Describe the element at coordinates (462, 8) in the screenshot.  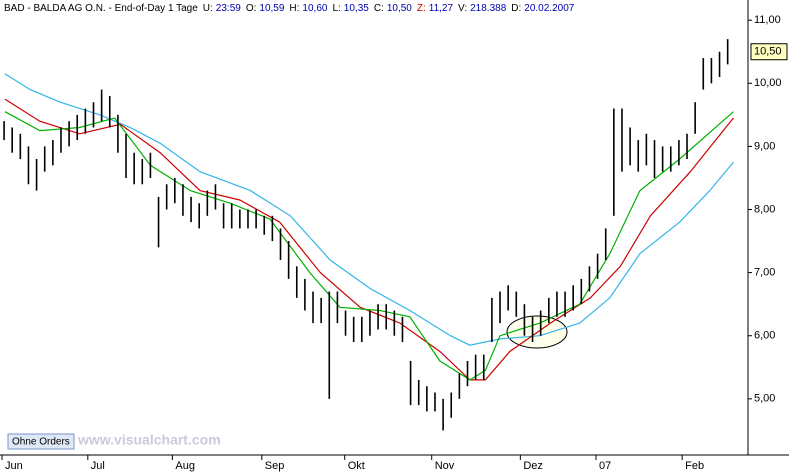
I see `field-label: V:` at that location.